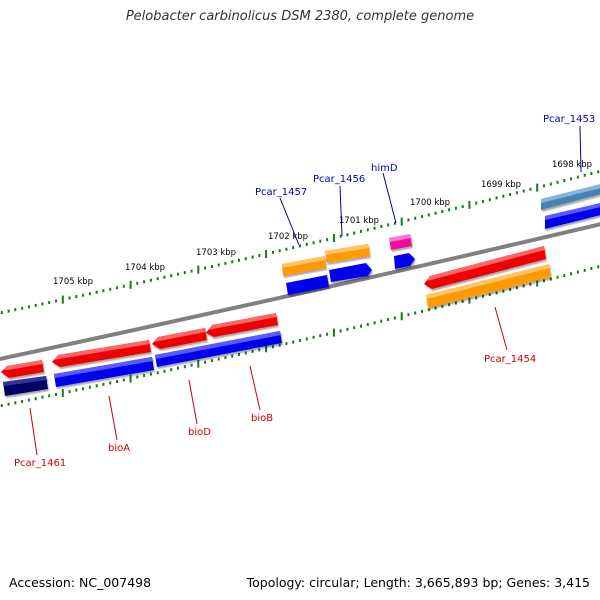  What do you see at coordinates (307, 285) in the screenshot?
I see `gene-pcar-1457-inner` at bounding box center [307, 285].